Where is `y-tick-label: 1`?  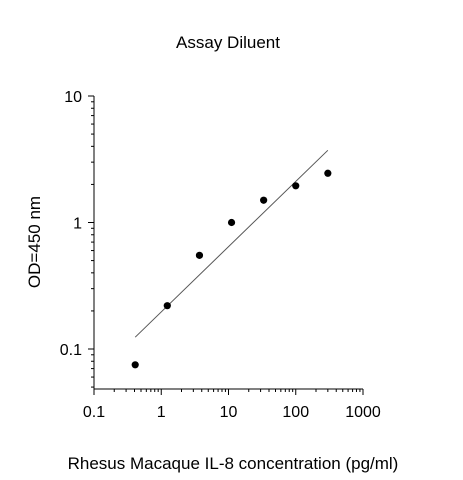 y-tick-label: 1 is located at coordinates (77, 224).